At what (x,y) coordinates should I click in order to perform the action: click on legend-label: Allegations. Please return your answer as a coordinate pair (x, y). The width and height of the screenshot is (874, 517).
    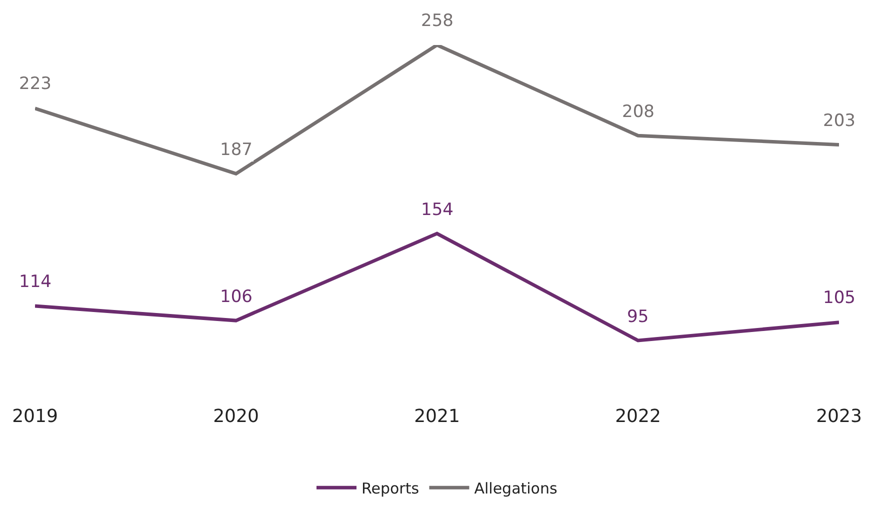
    Looking at the image, I should click on (516, 489).